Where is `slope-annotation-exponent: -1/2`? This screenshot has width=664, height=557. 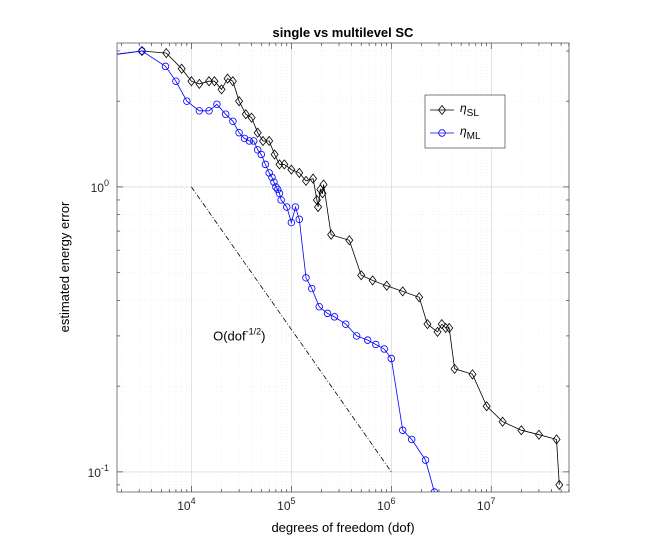
slope-annotation-exponent: -1/2 is located at coordinates (254, 331).